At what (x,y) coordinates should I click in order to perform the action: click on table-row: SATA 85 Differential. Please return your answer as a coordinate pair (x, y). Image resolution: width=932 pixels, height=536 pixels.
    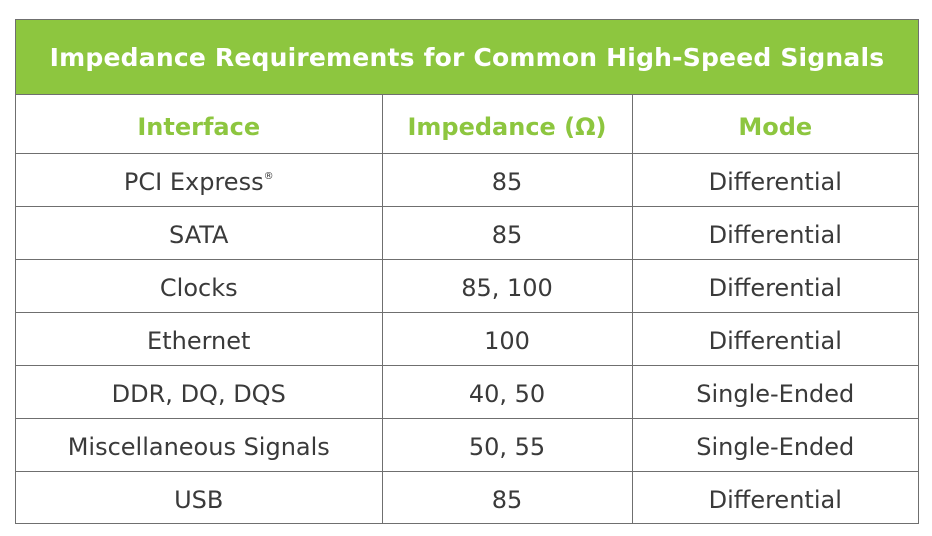
    Looking at the image, I should click on (467, 233).